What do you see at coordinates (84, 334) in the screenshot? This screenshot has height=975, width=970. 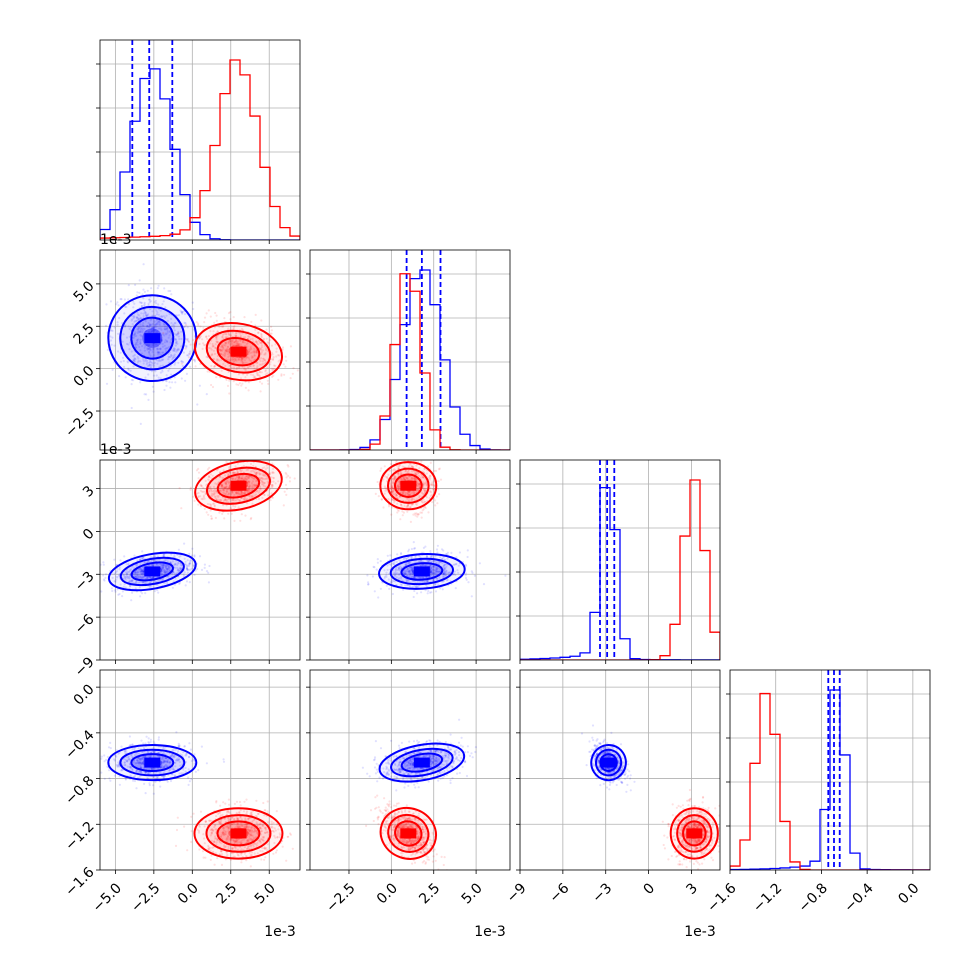 I see `y-tick-label-1: 2.5` at bounding box center [84, 334].